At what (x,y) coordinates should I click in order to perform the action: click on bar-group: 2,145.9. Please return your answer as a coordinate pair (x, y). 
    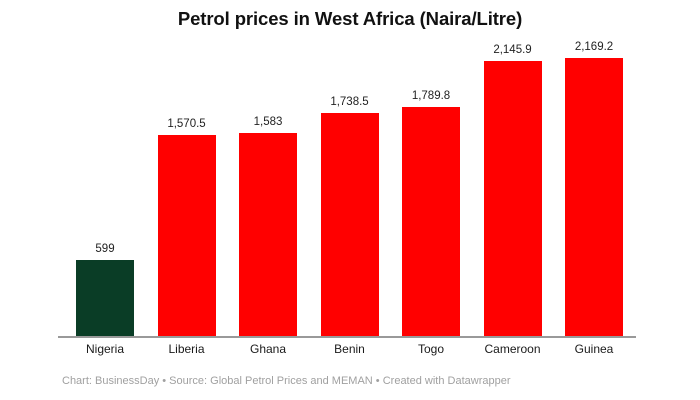
    Looking at the image, I should click on (512, 169).